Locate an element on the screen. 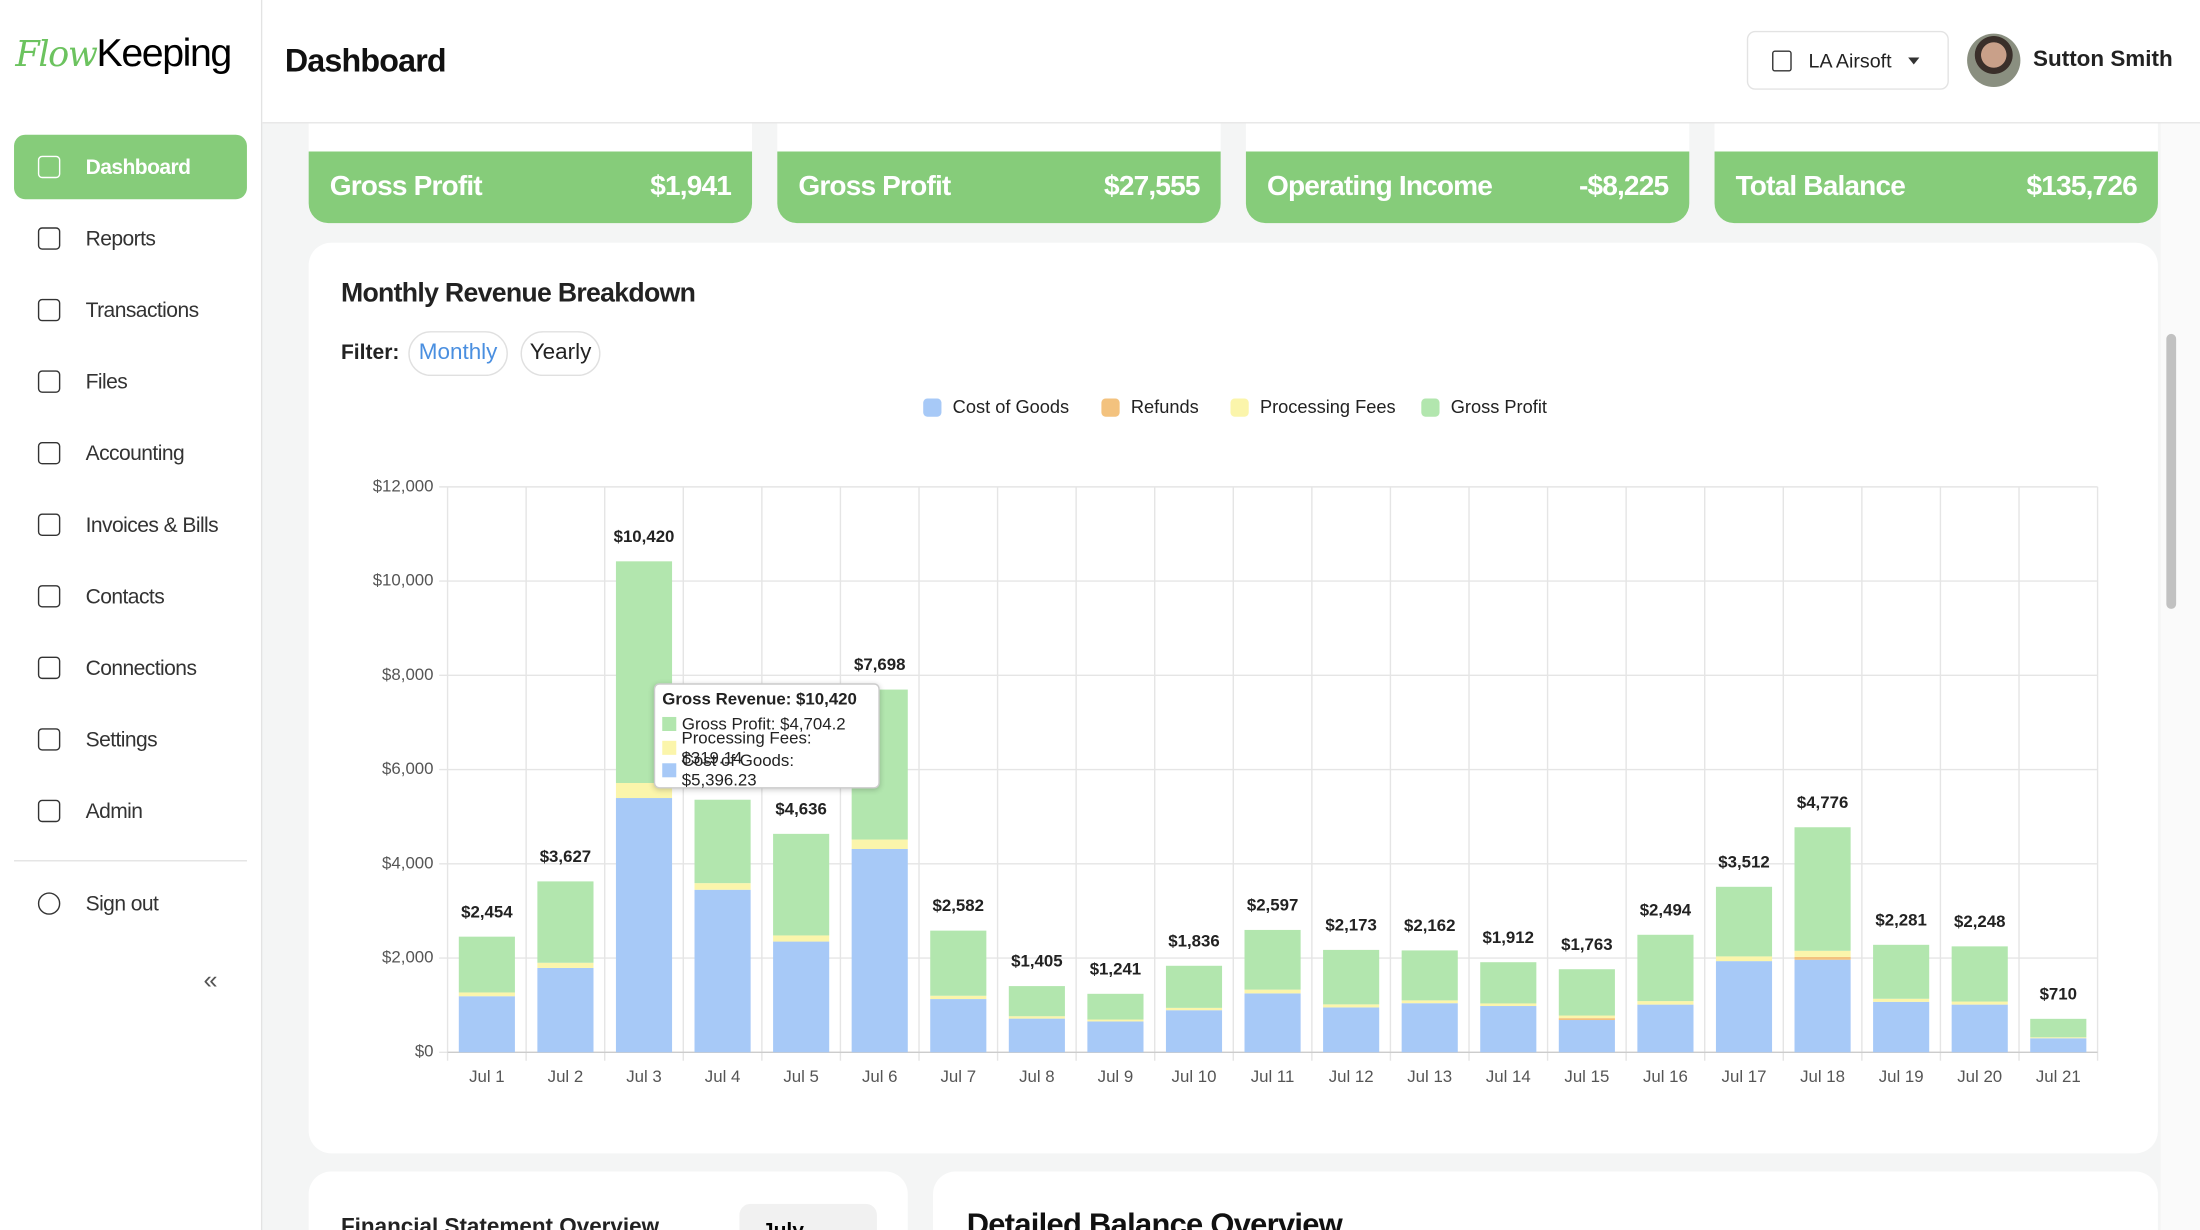 The image size is (2200, 1230). total-label: $3,627 is located at coordinates (565, 856).